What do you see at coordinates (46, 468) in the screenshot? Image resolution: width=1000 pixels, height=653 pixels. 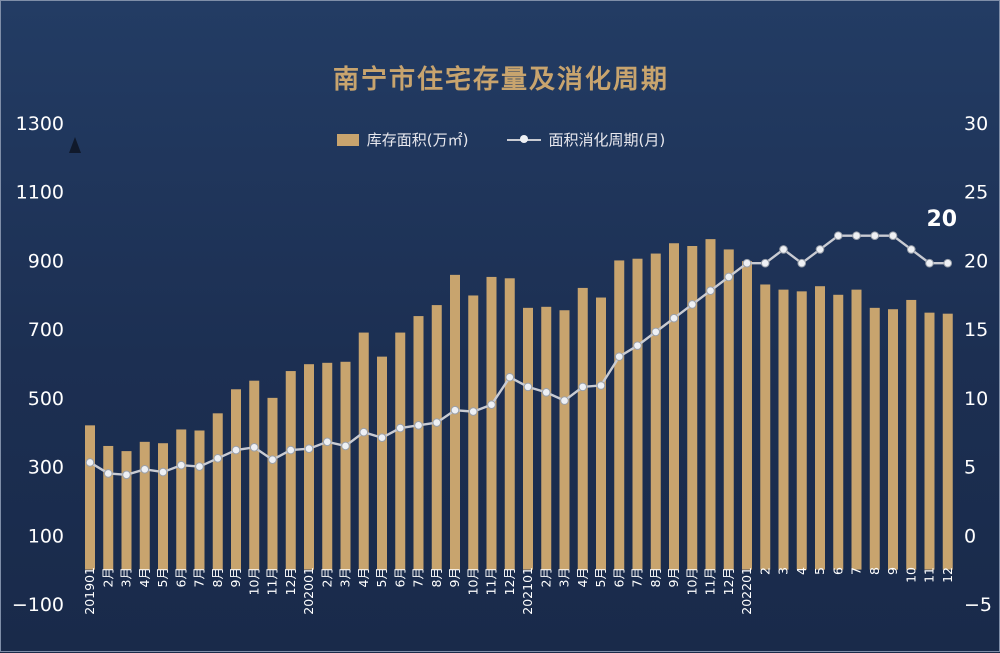 I see `y-left-tick-label: 300` at bounding box center [46, 468].